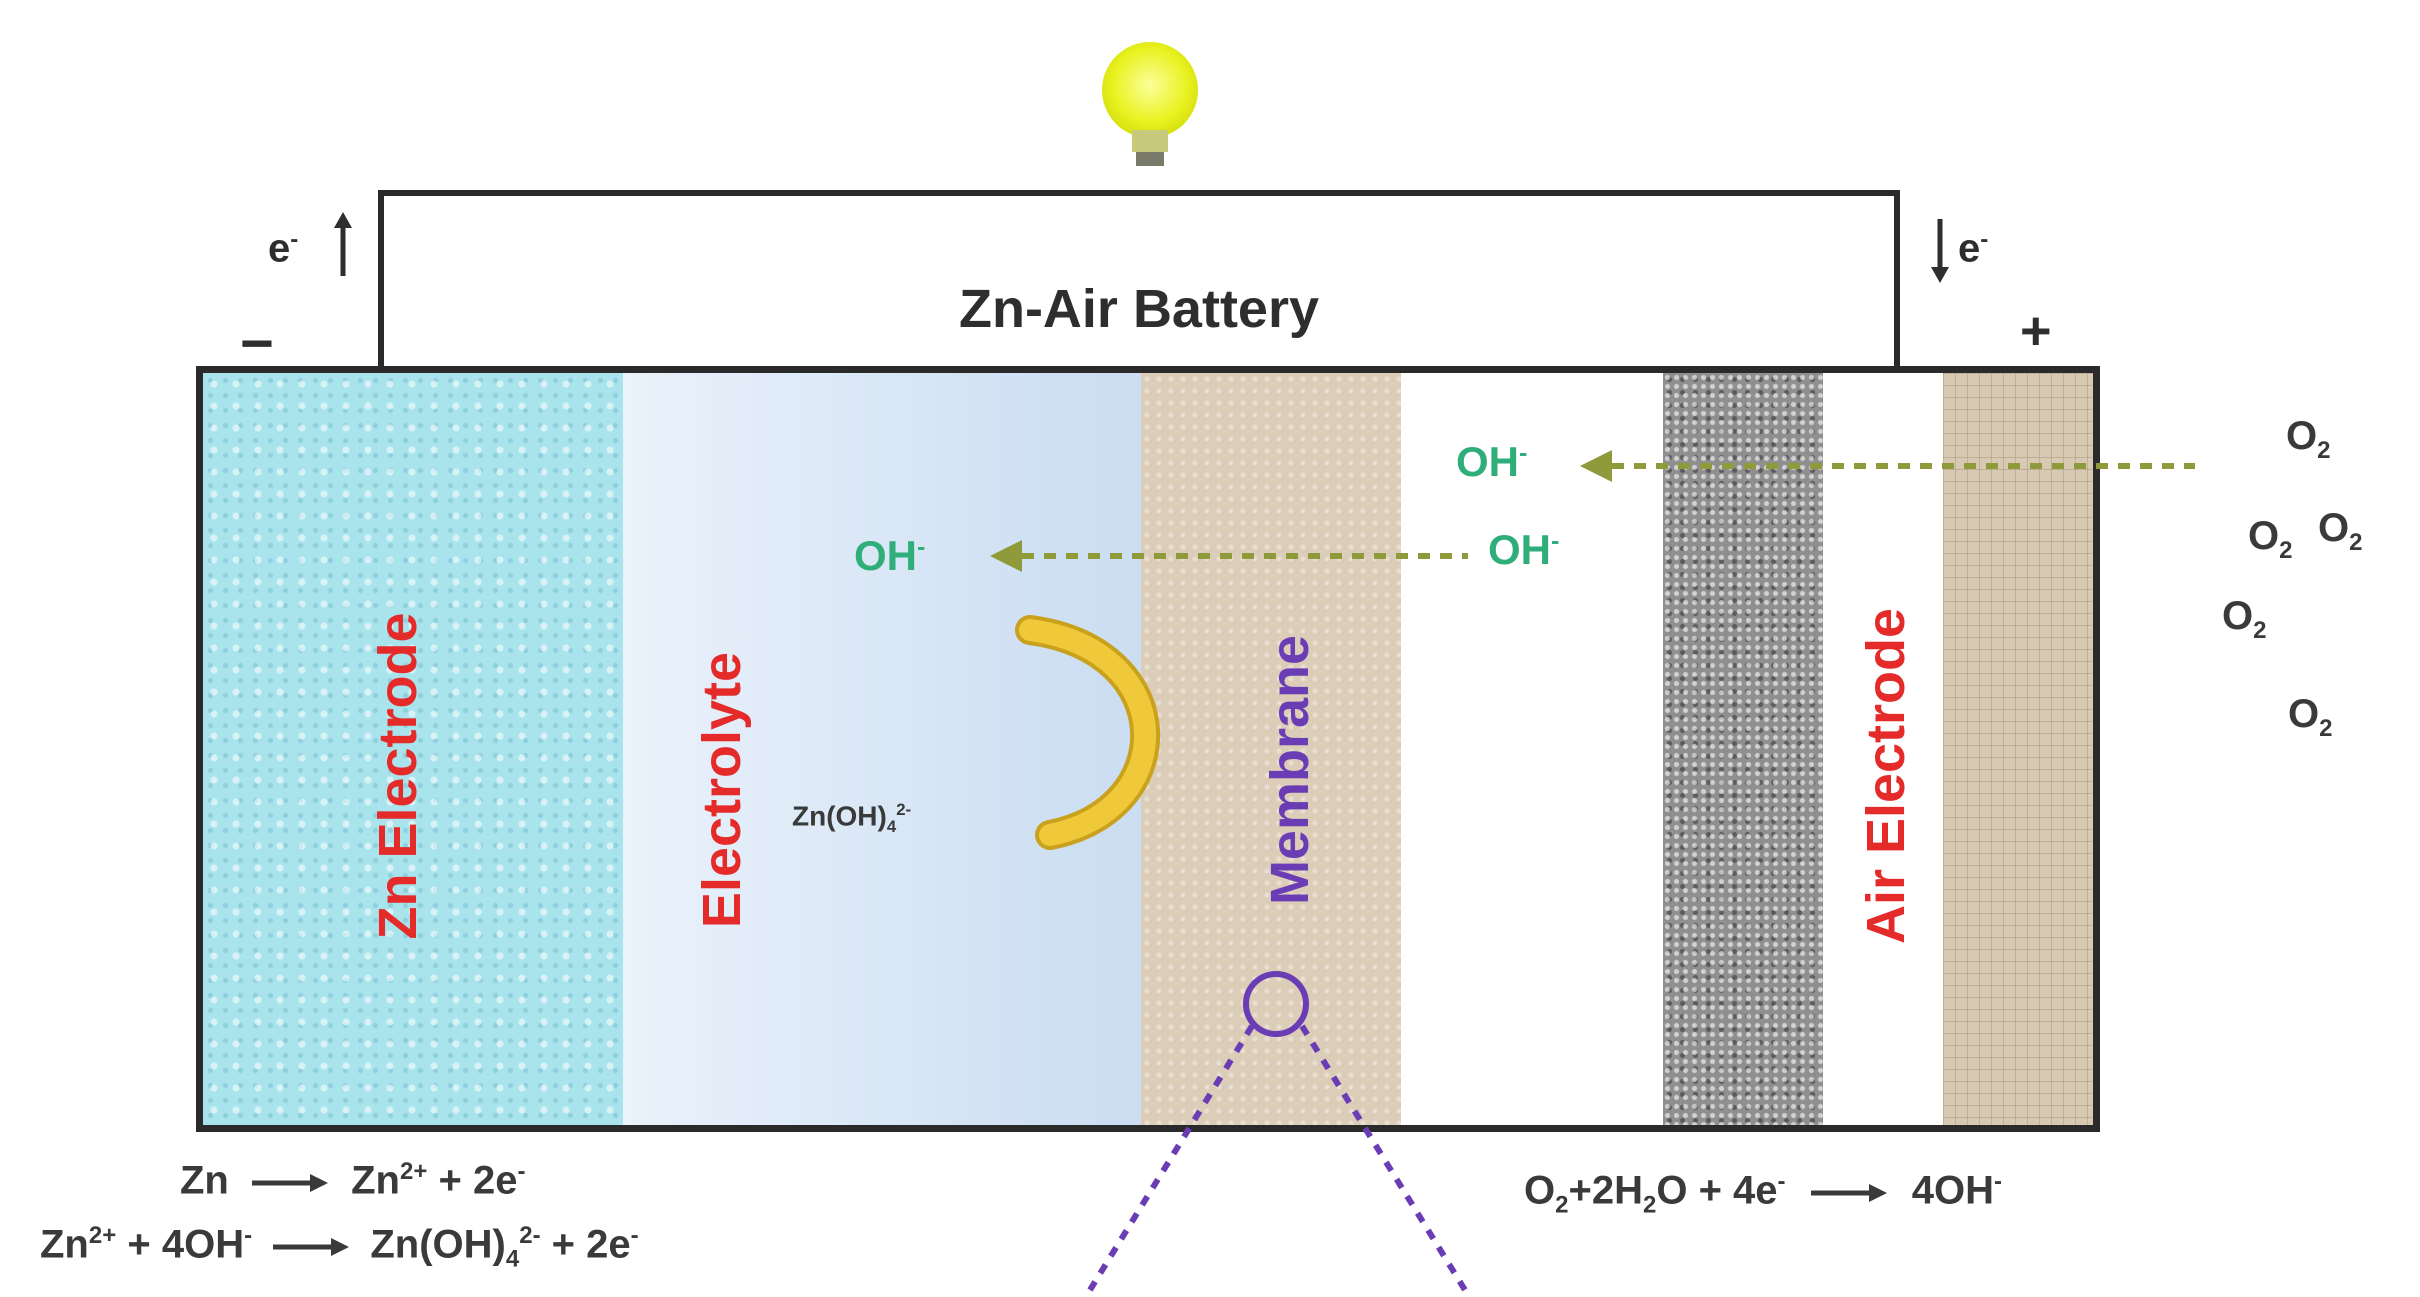 This screenshot has width=2420, height=1297. Describe the element at coordinates (1271, 749) in the screenshot. I see `membrane-layer` at that location.